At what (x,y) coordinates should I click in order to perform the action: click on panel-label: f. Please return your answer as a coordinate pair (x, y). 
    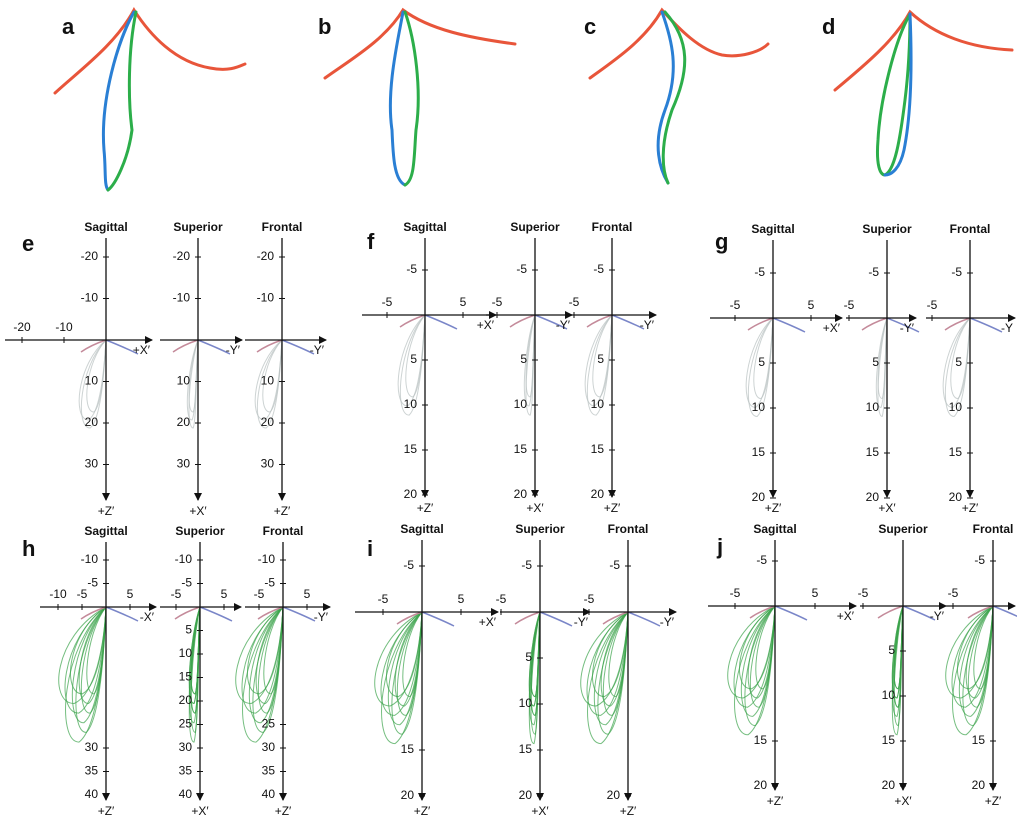
    Looking at the image, I should click on (371, 241).